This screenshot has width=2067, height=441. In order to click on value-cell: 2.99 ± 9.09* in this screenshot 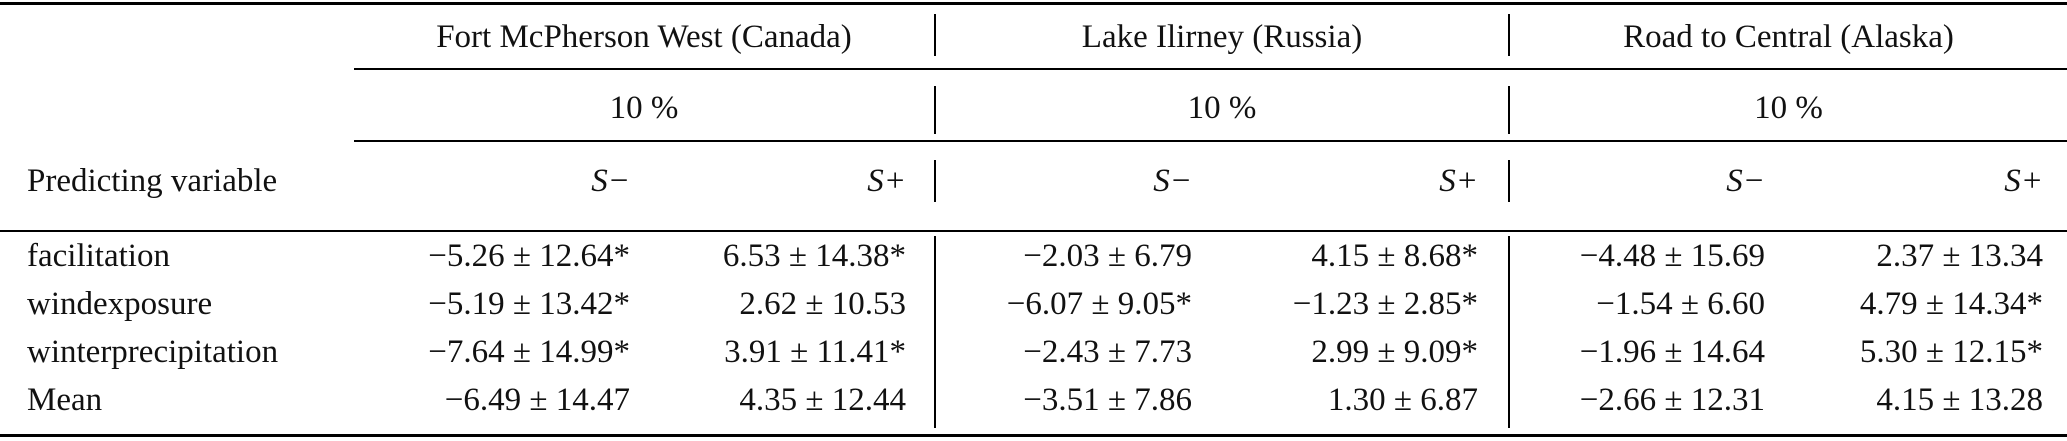, I will do `click(1394, 352)`.